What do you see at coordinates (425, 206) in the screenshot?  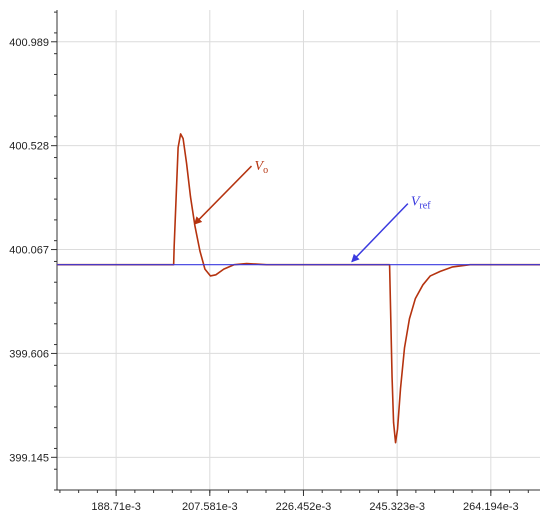 I see `vref-annotation-subscript: ref` at bounding box center [425, 206].